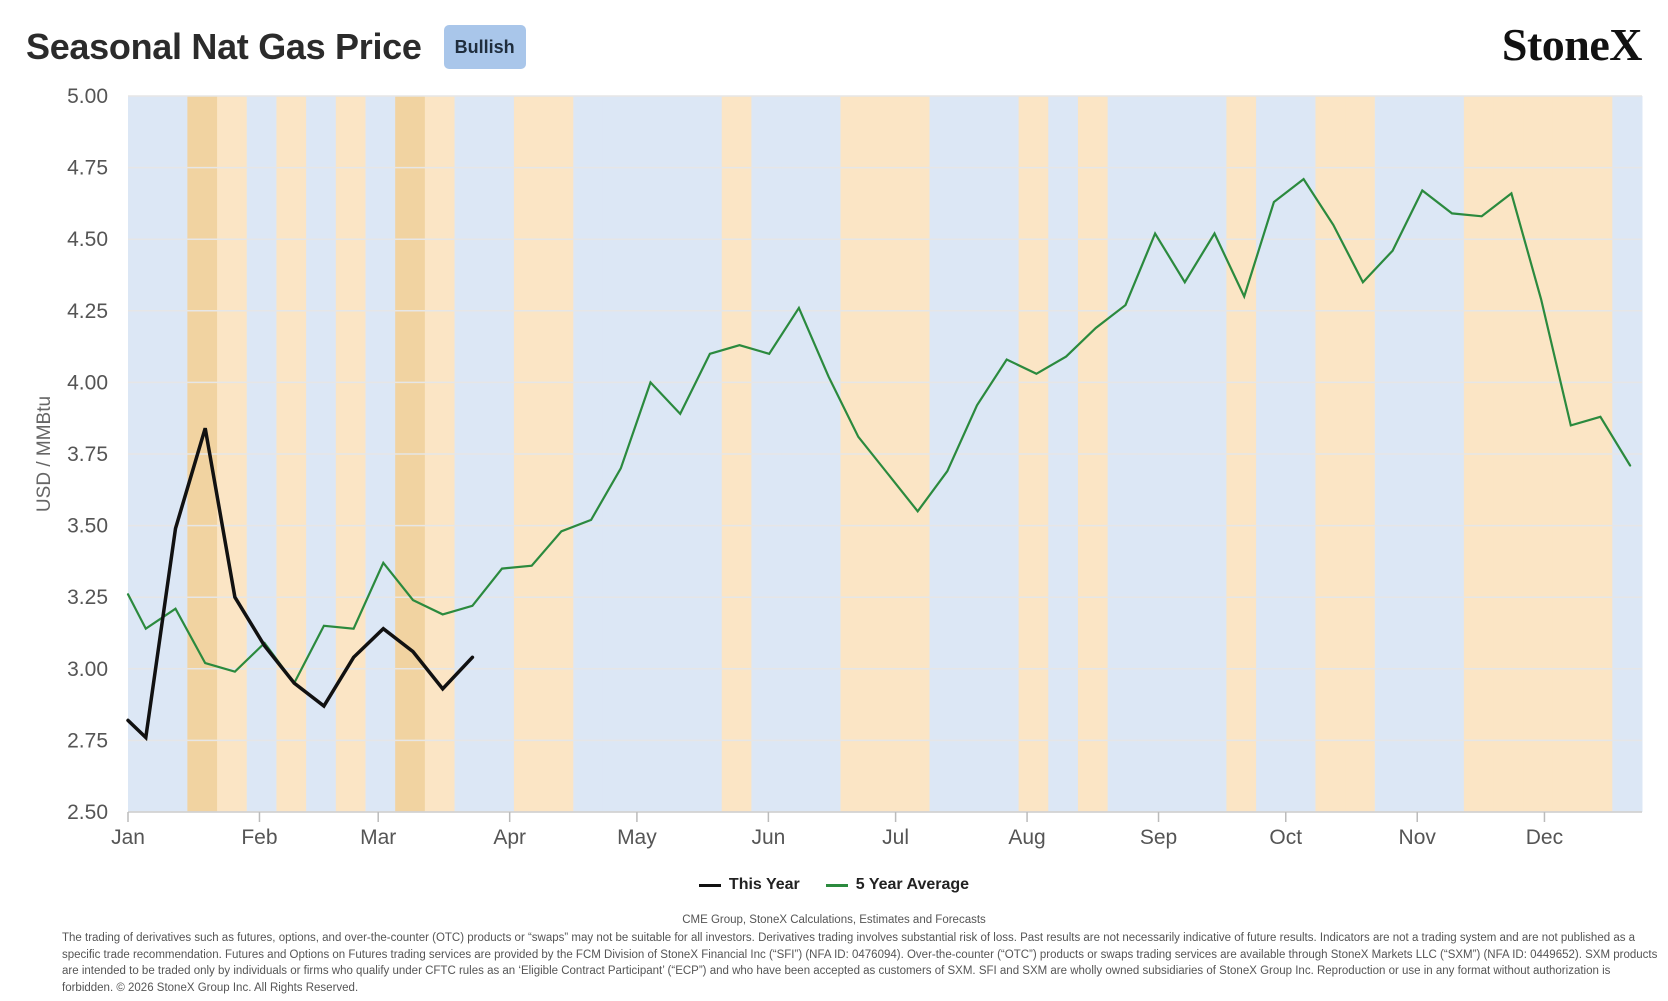  Describe the element at coordinates (87, 382) in the screenshot. I see `y-tick-label: 4.00` at that location.